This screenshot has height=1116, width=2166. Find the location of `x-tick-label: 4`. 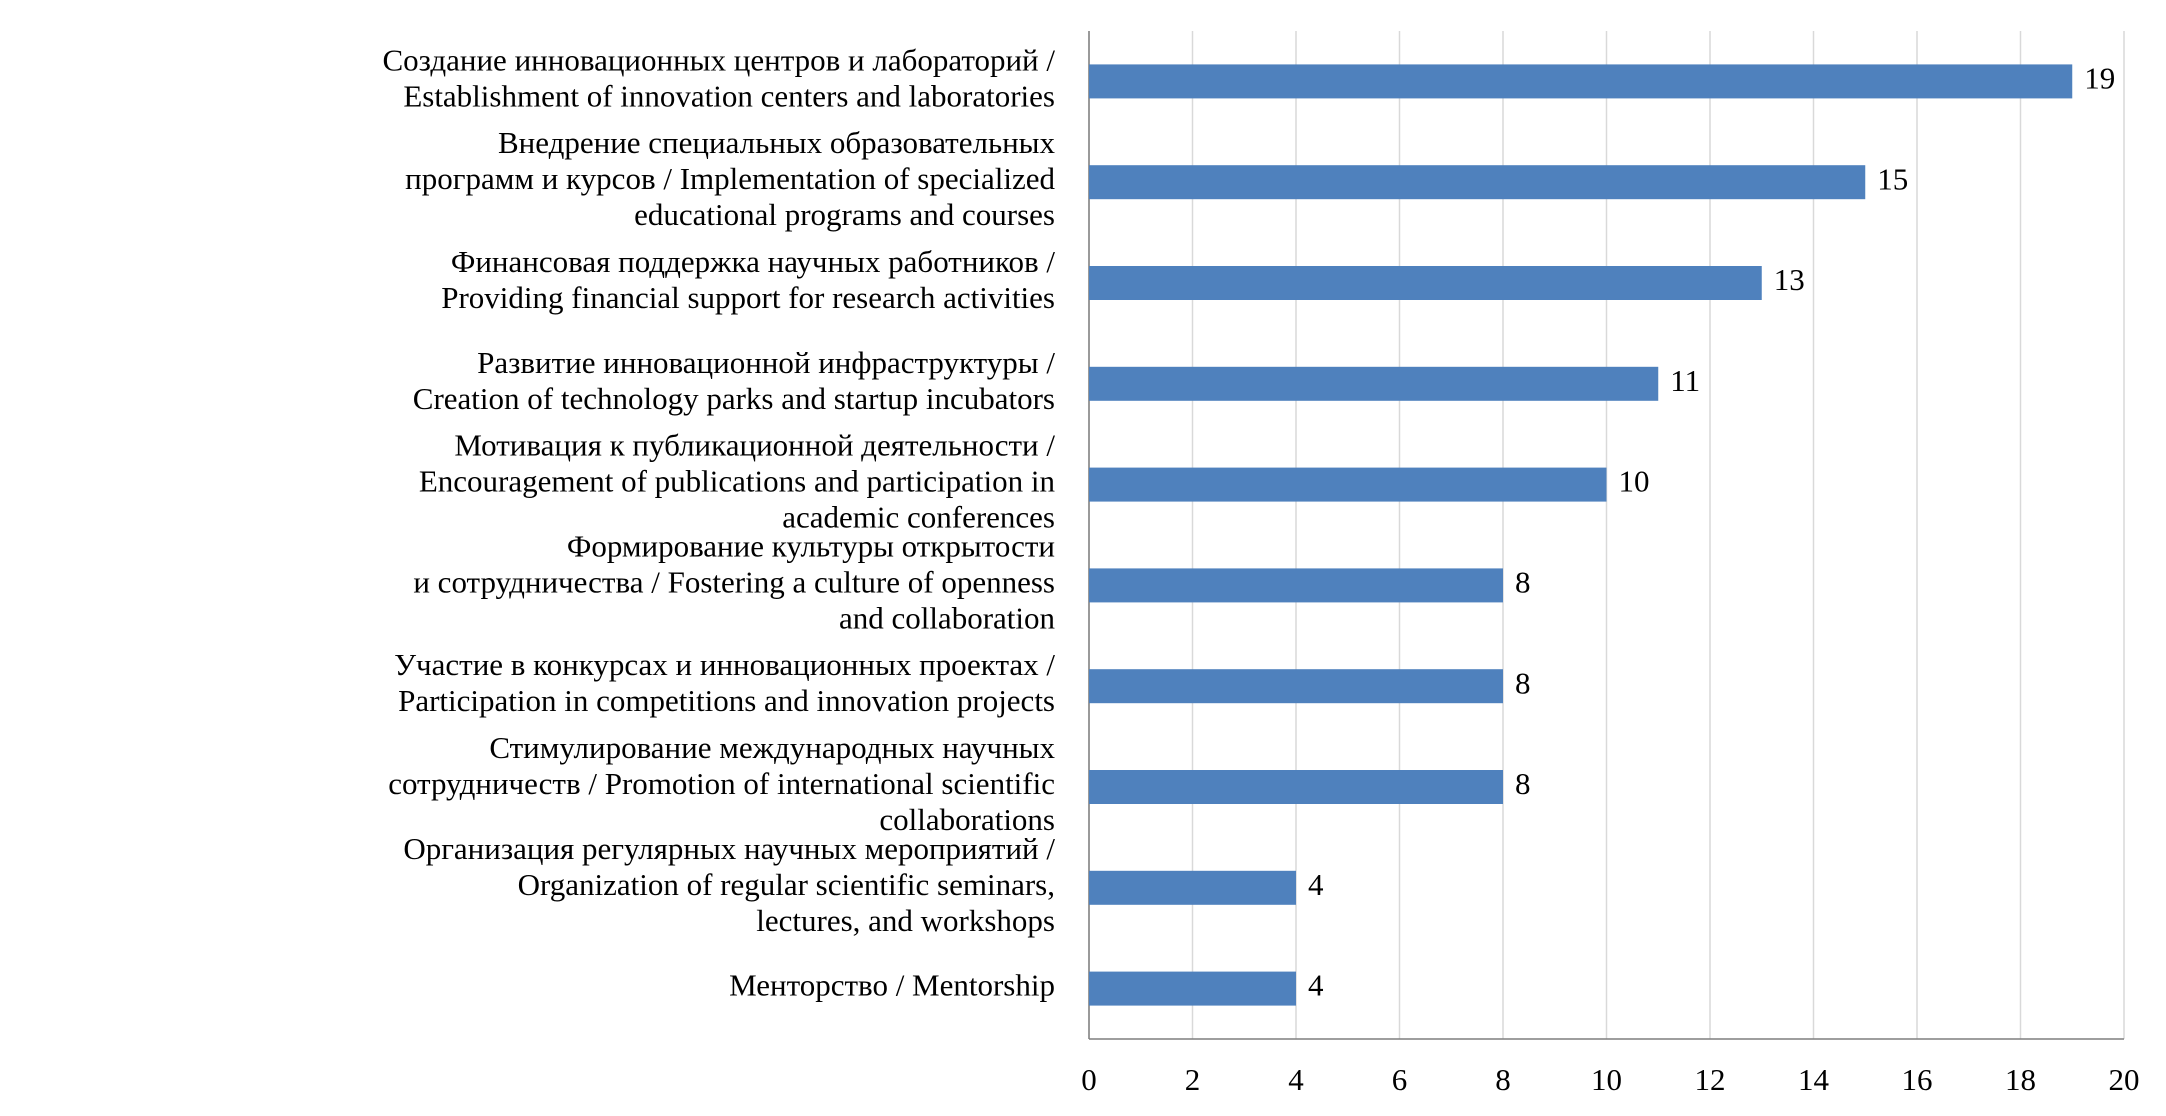

x-tick-label: 4 is located at coordinates (1296, 1079).